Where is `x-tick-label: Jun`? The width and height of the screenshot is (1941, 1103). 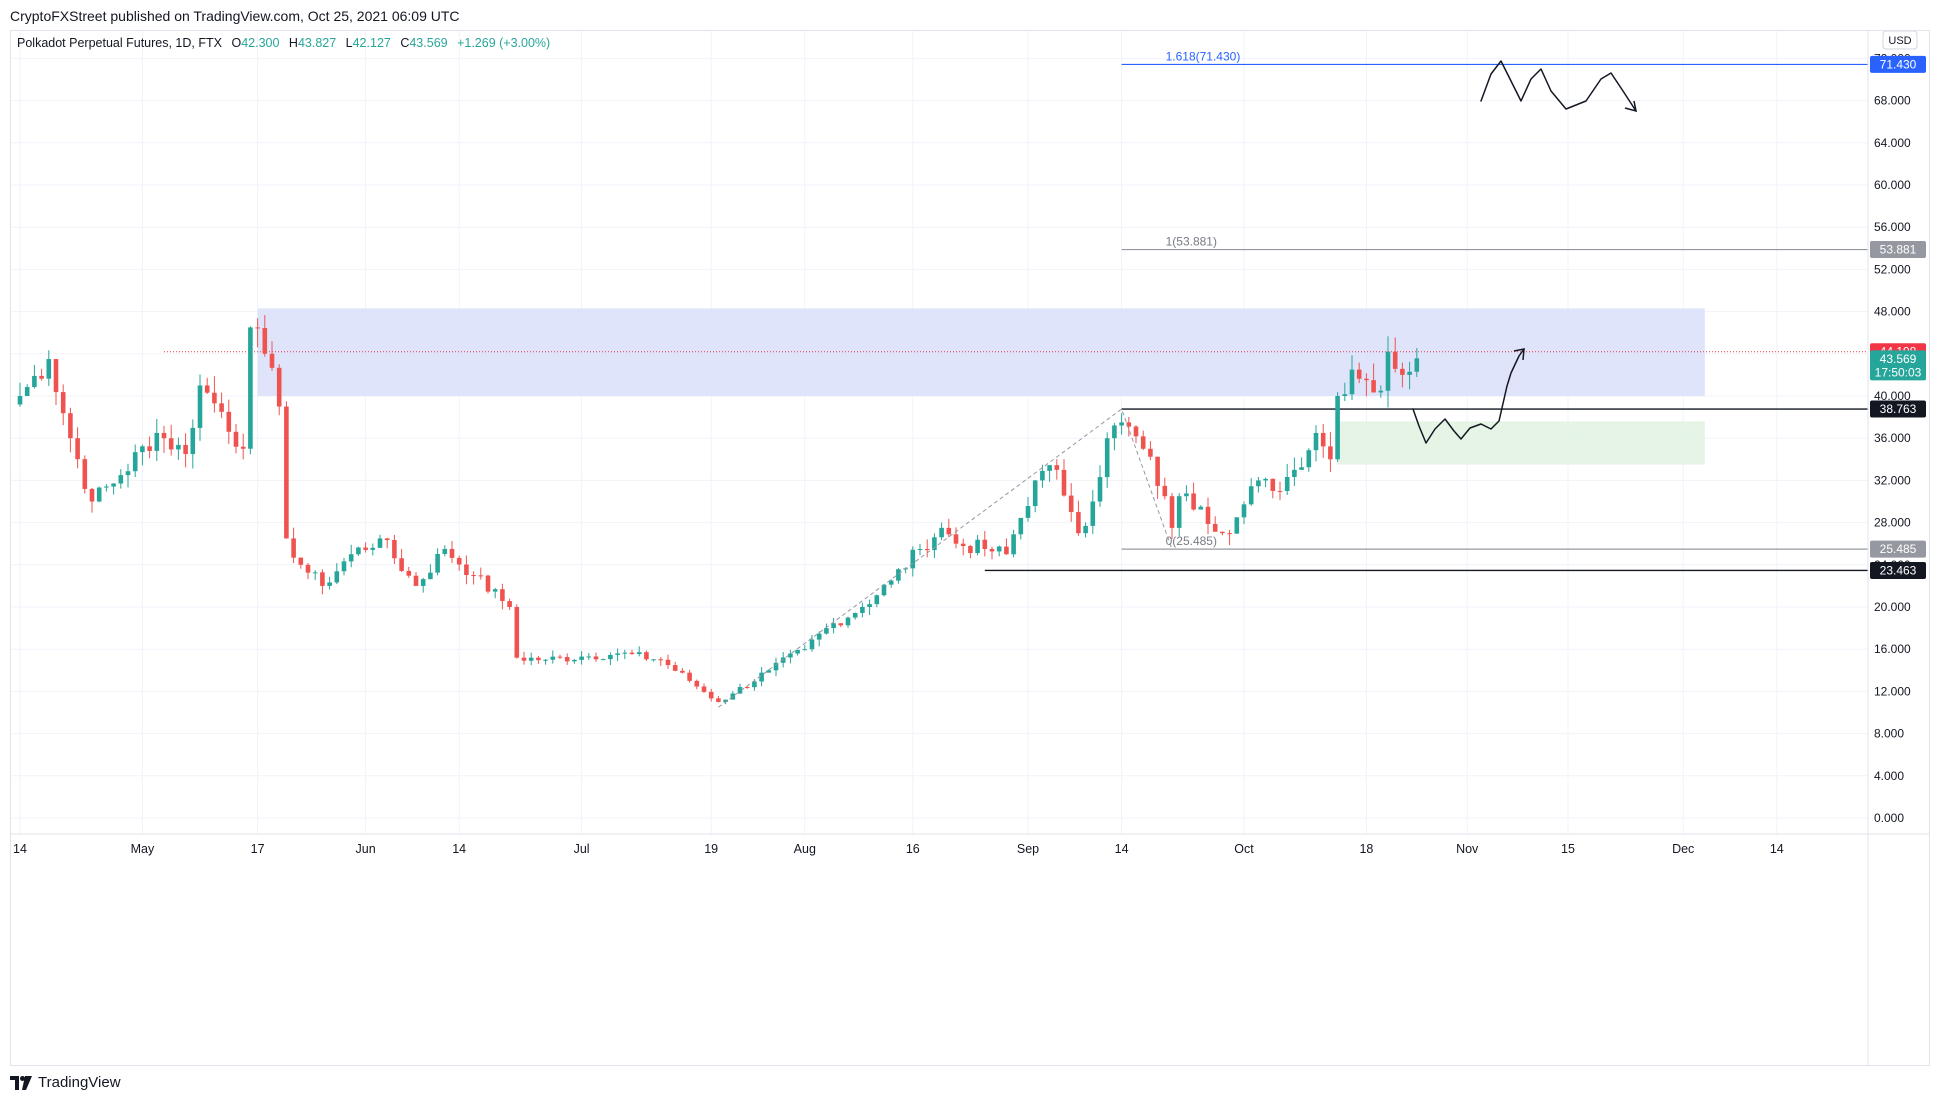 x-tick-label: Jun is located at coordinates (366, 849).